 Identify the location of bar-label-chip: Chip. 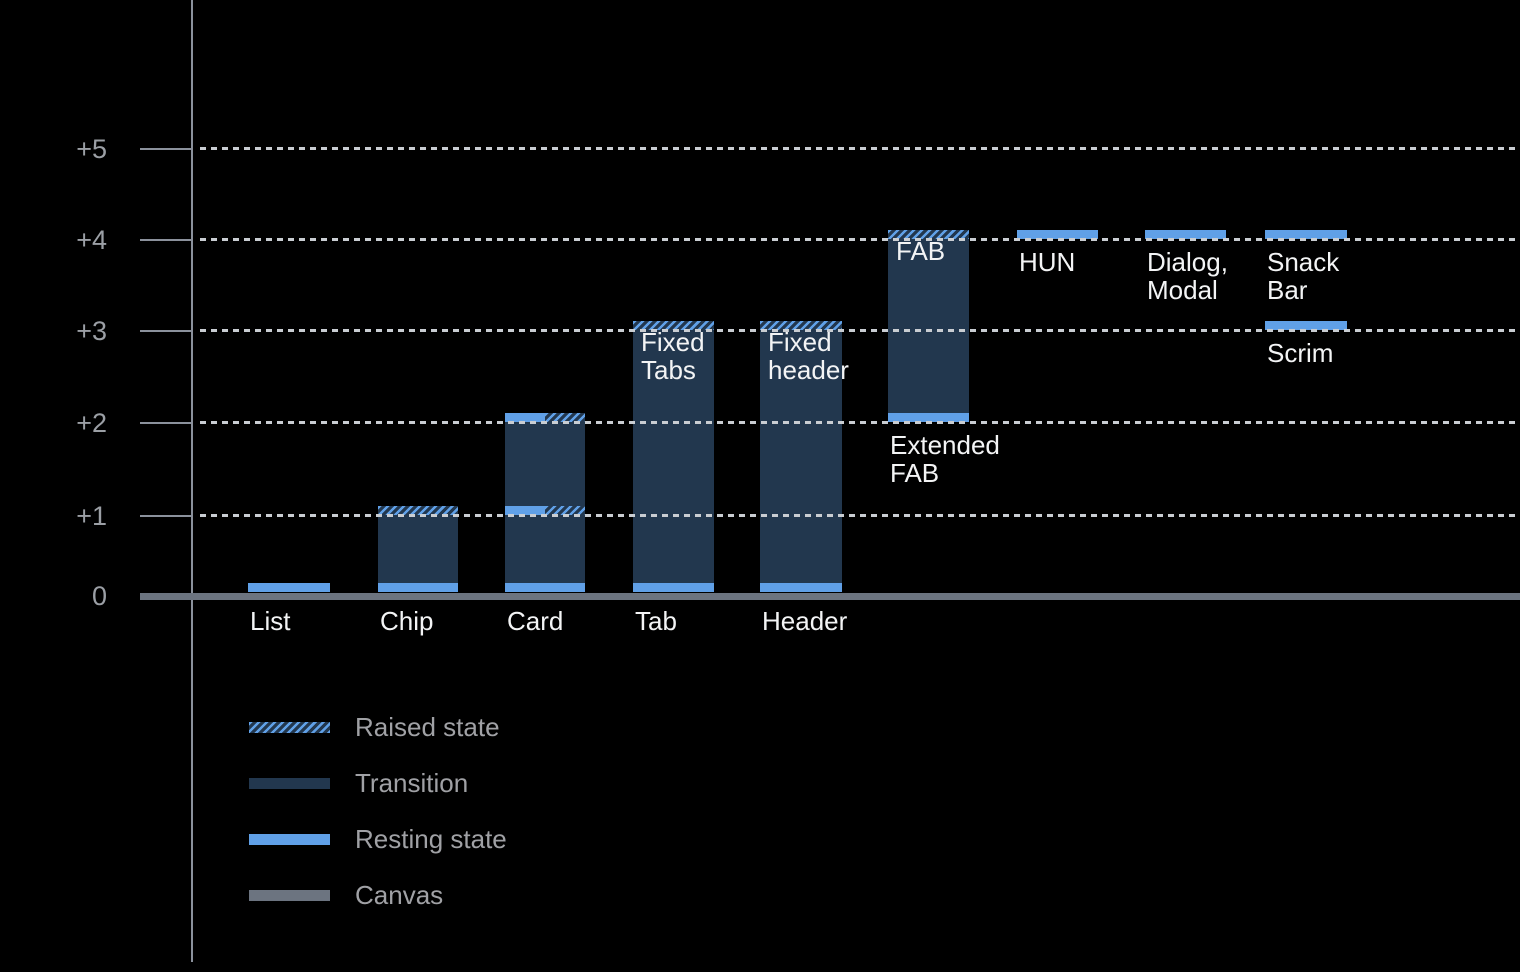
(407, 621).